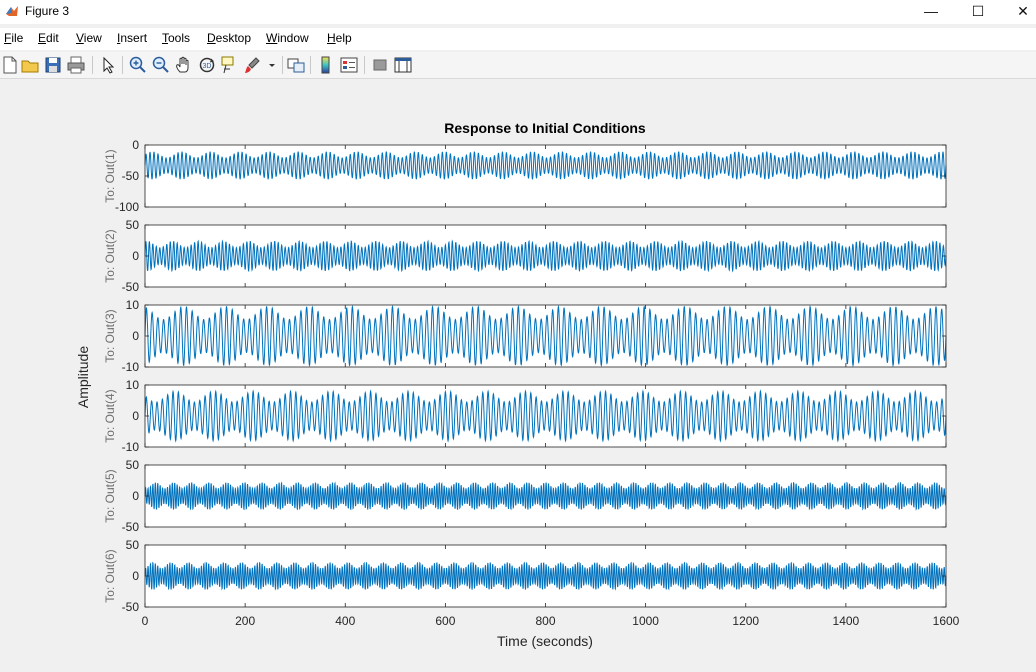 This screenshot has width=1036, height=672. What do you see at coordinates (339, 38) in the screenshot?
I see `menu-help: Help` at bounding box center [339, 38].